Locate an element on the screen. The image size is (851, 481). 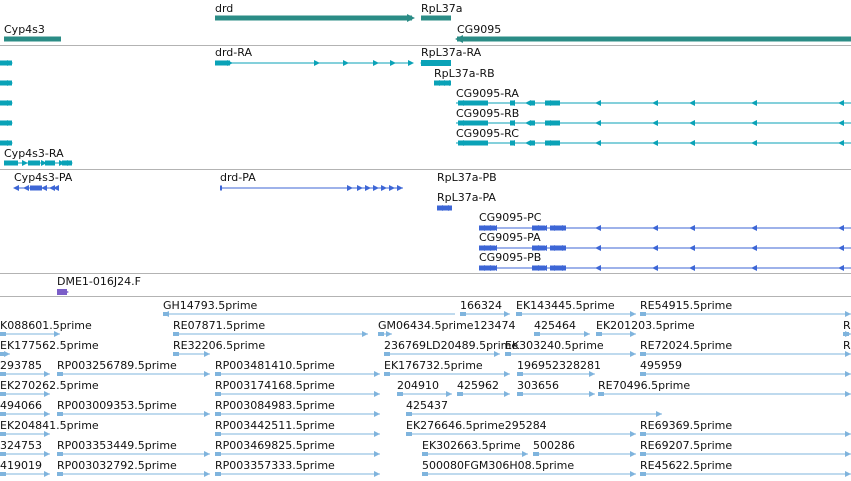
est-label: EK303240.5prime is located at coordinates (554, 345).